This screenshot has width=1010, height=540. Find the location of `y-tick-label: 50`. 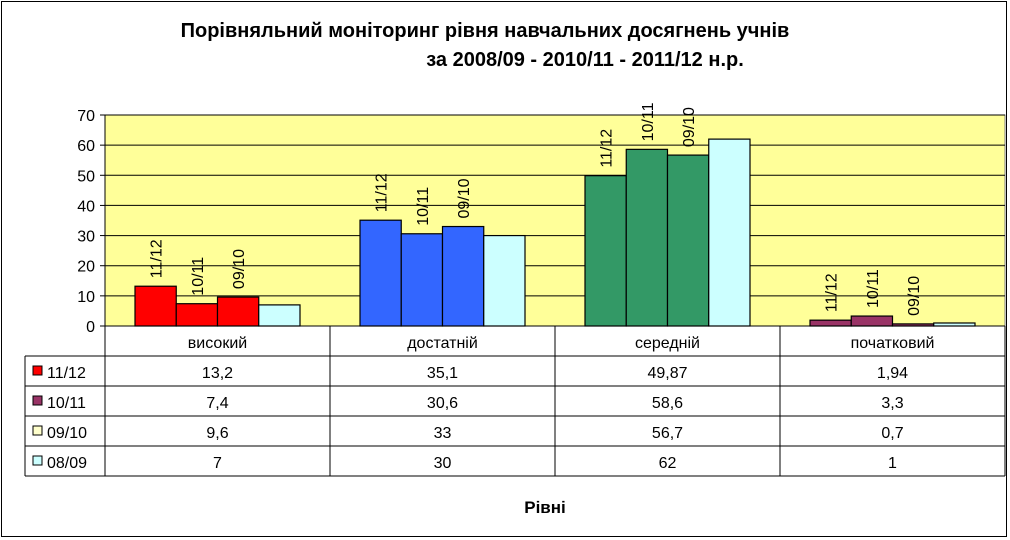

y-tick-label: 50 is located at coordinates (86, 176).